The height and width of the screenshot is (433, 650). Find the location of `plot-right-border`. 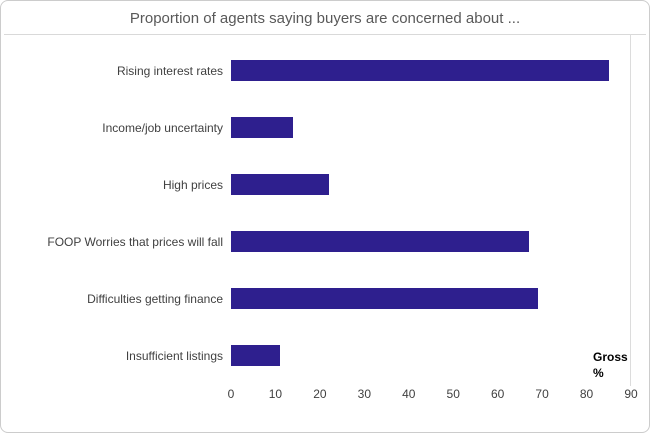

plot-right-border is located at coordinates (630, 210).